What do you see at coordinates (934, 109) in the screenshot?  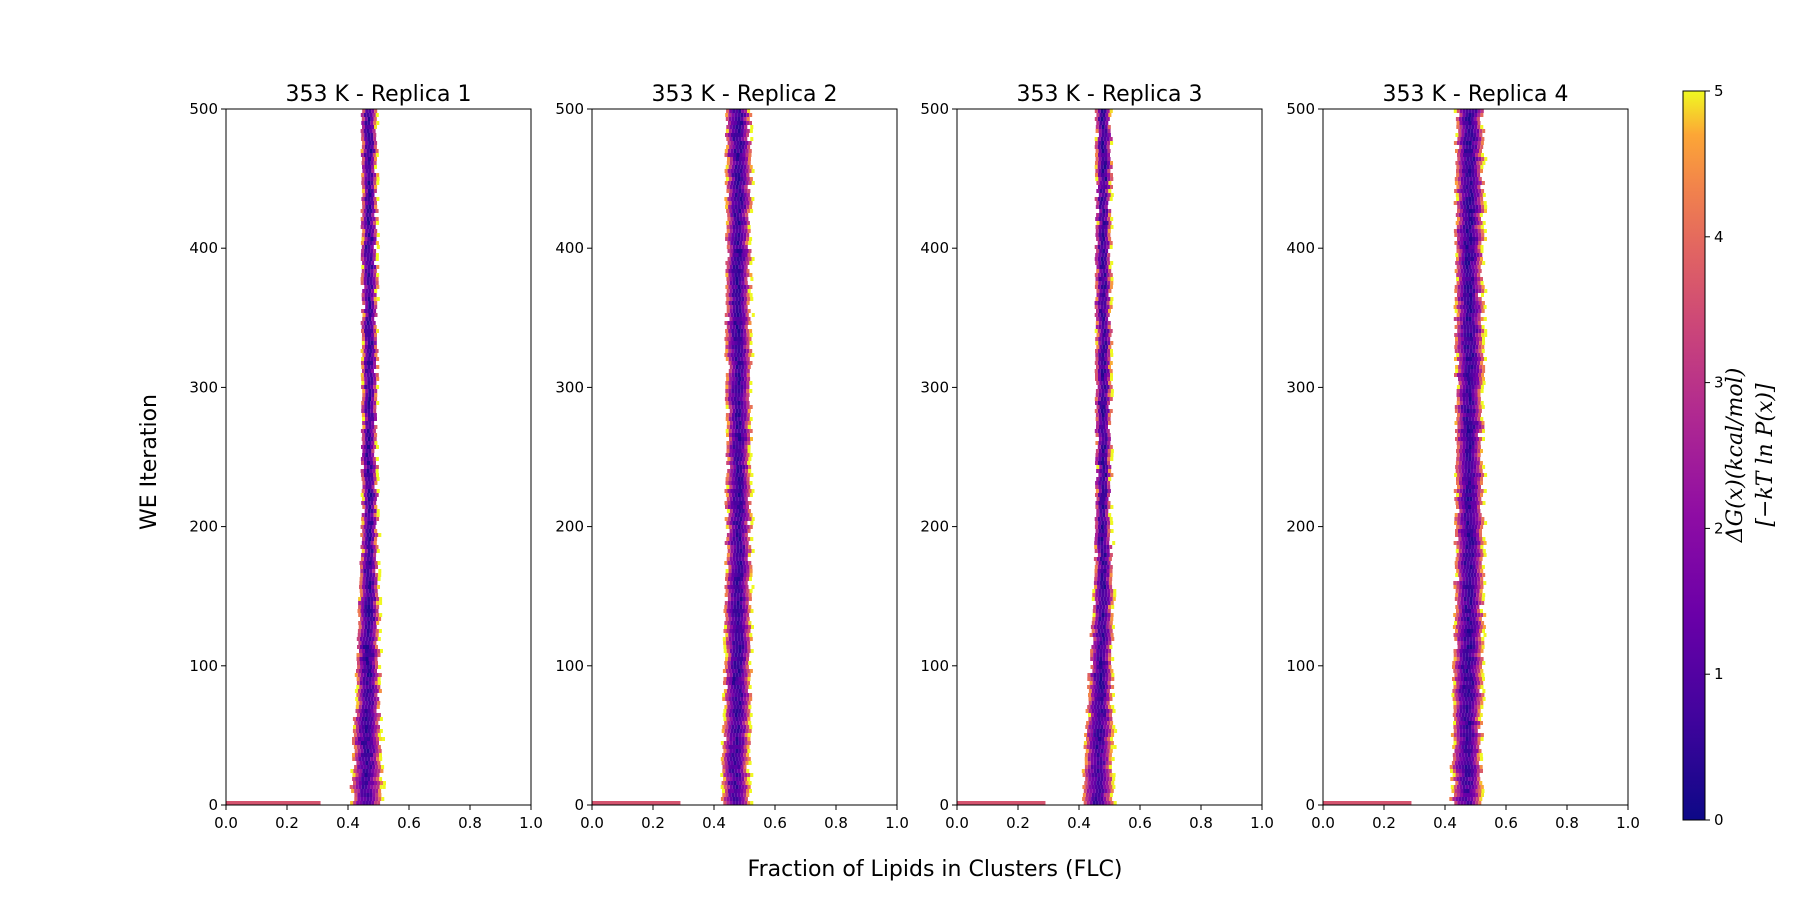 I see `y-tick-label: 500` at bounding box center [934, 109].